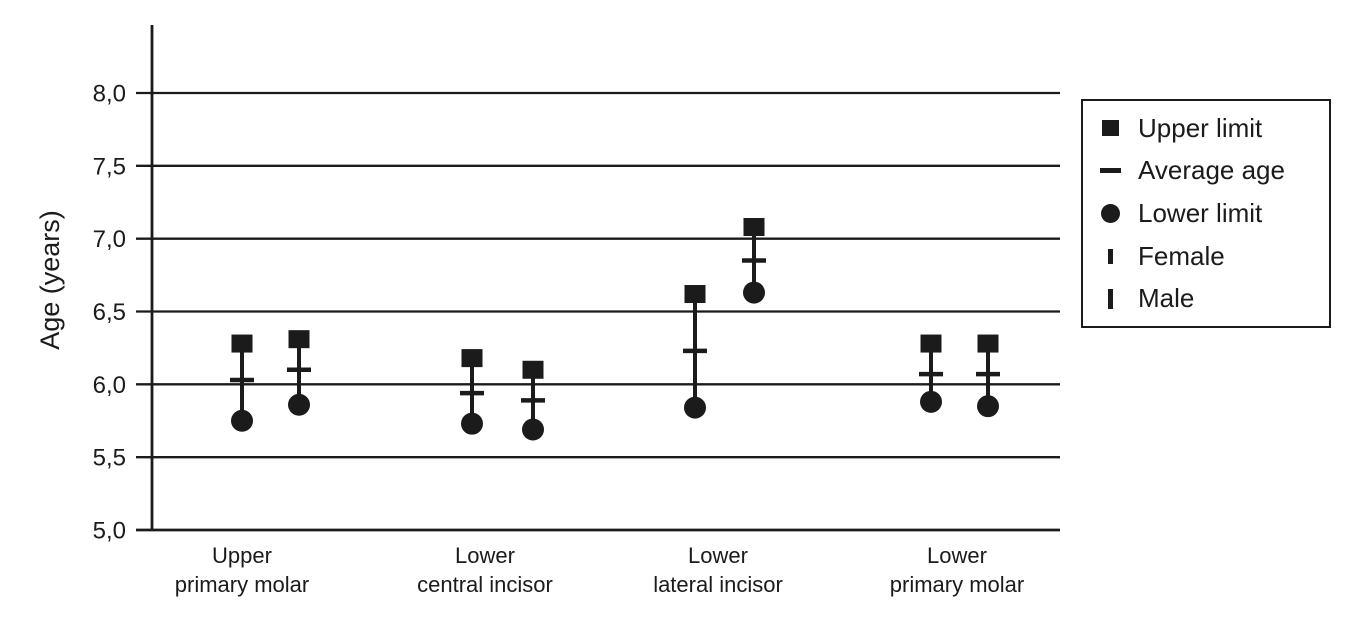 This screenshot has height=625, width=1354. What do you see at coordinates (1212, 298) in the screenshot?
I see `legend-item: Male` at bounding box center [1212, 298].